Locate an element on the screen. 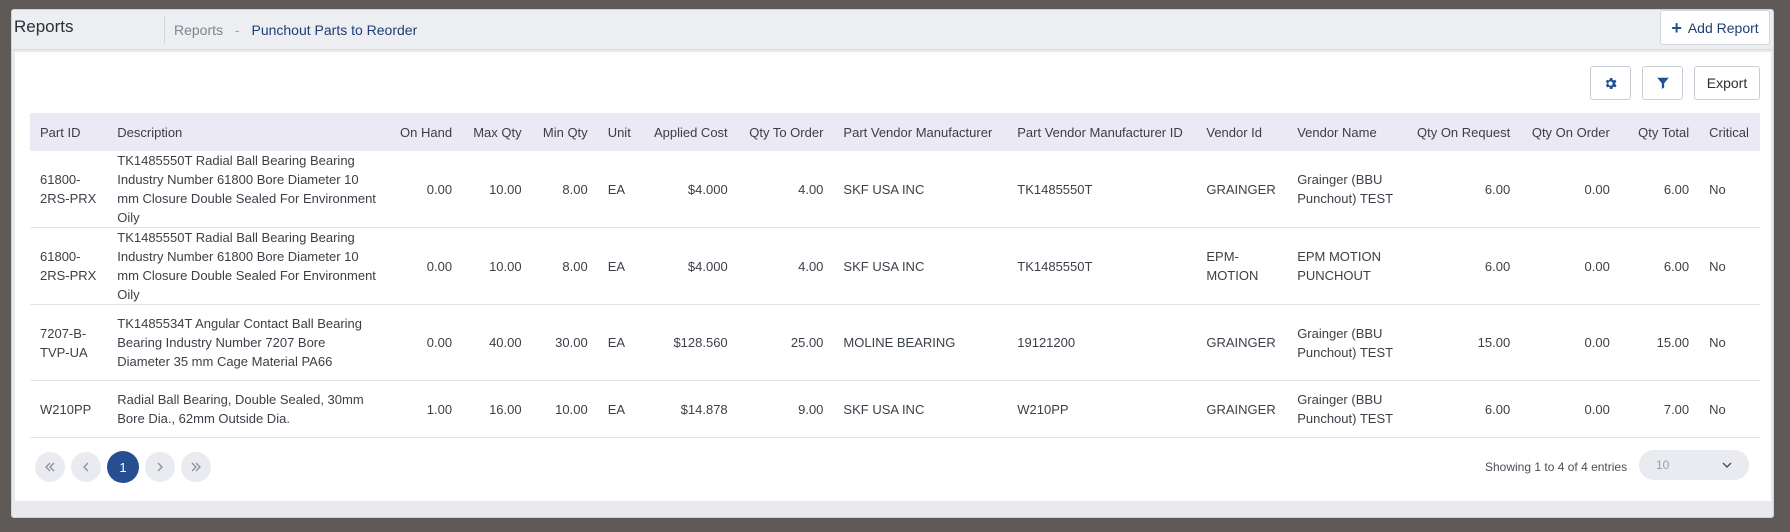 This screenshot has height=532, width=1790. cell-qty-total: 15.00 is located at coordinates (1659, 342).